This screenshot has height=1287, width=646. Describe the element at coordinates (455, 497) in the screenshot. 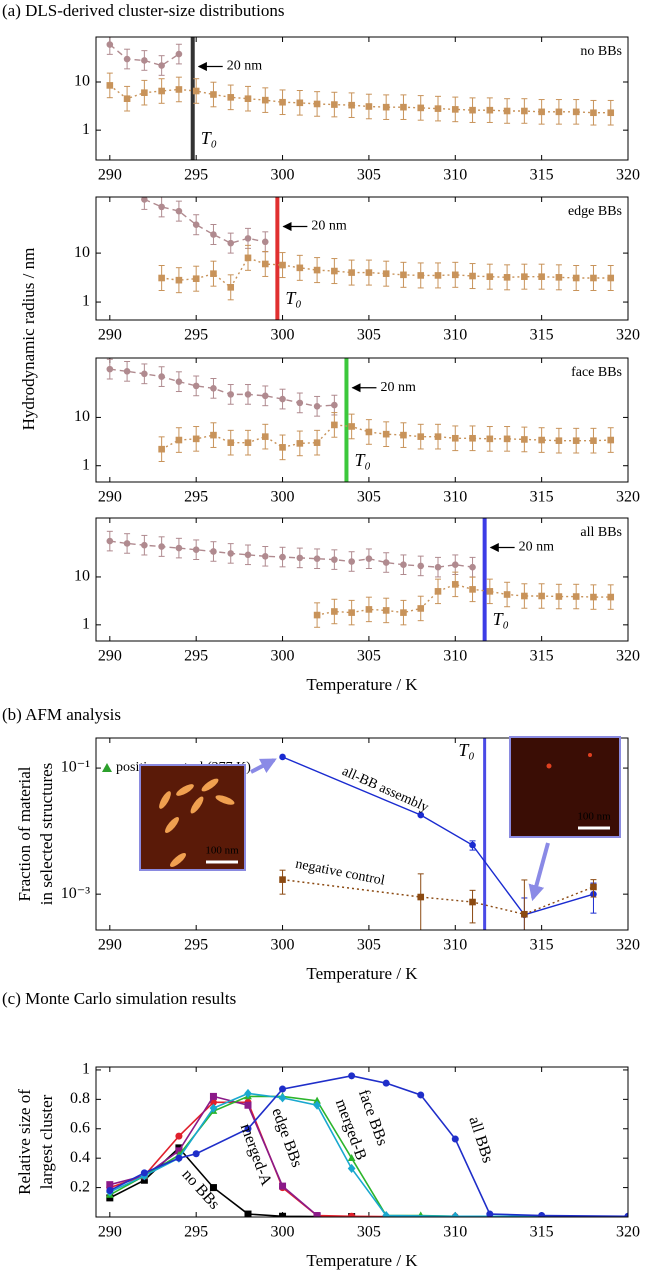

I see `x-tick-label: 310` at that location.